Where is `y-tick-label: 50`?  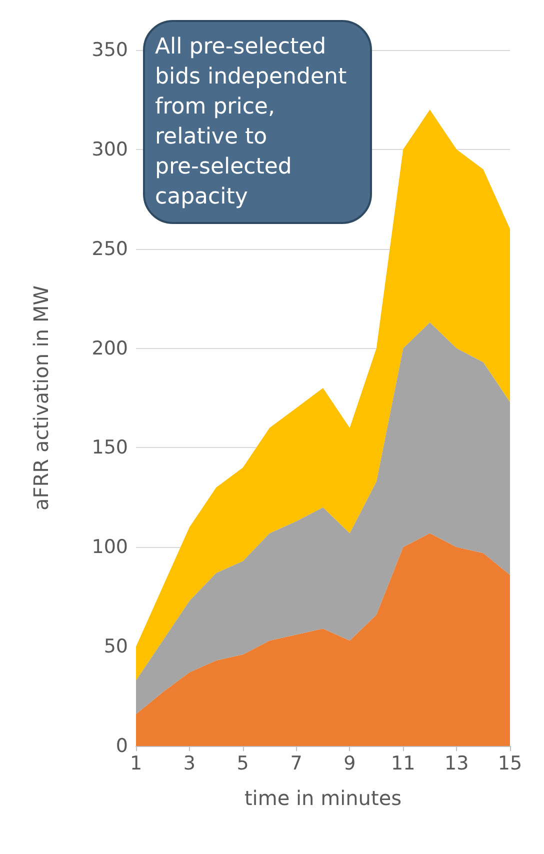 y-tick-label: 50 is located at coordinates (116, 647).